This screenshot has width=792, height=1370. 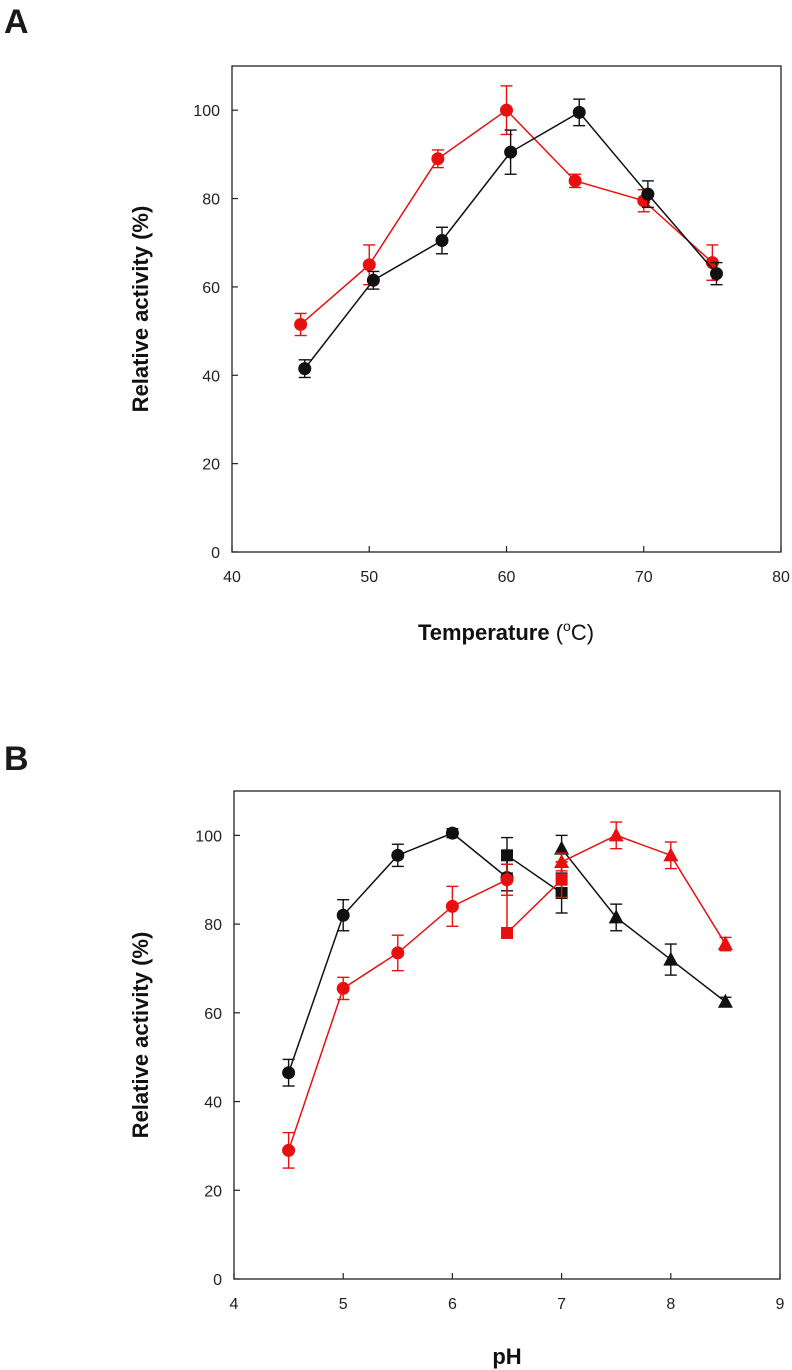 What do you see at coordinates (369, 577) in the screenshot?
I see `x-tick-label-a: 50` at bounding box center [369, 577].